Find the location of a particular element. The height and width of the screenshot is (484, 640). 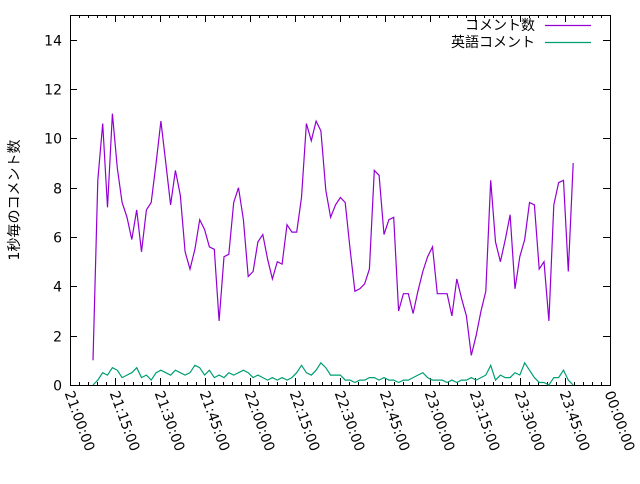

legend-label-1: 英語コメント is located at coordinates (493, 42).